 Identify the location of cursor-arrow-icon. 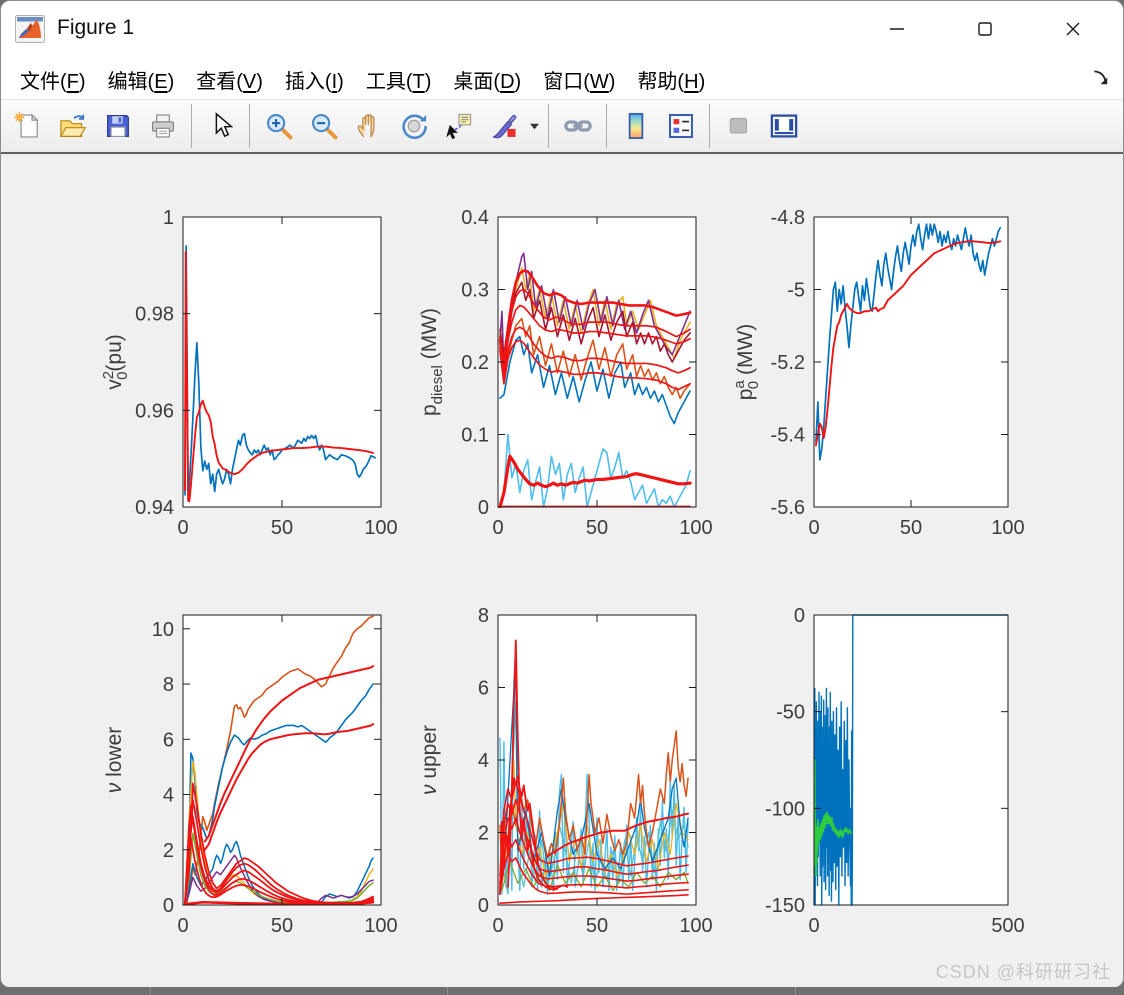
(224, 125).